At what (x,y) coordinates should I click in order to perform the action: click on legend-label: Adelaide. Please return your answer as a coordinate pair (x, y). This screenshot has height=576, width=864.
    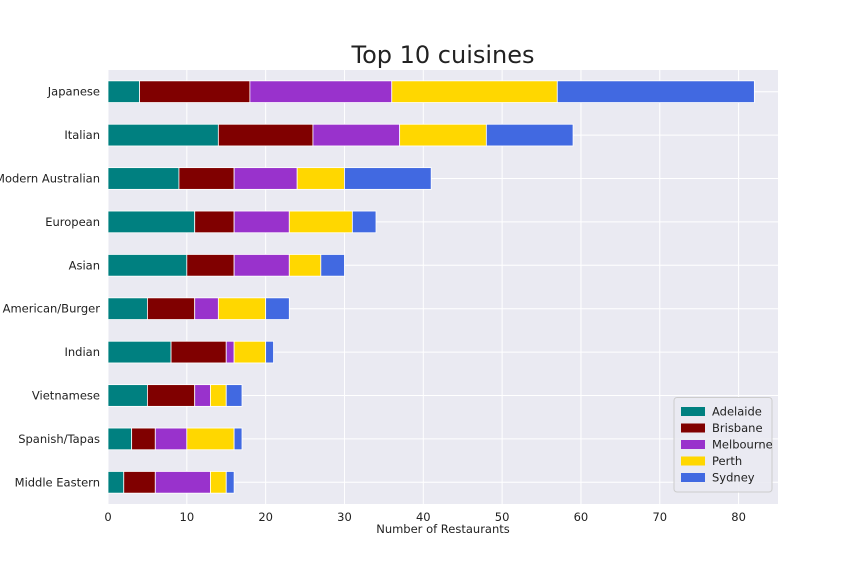
    Looking at the image, I should click on (737, 412).